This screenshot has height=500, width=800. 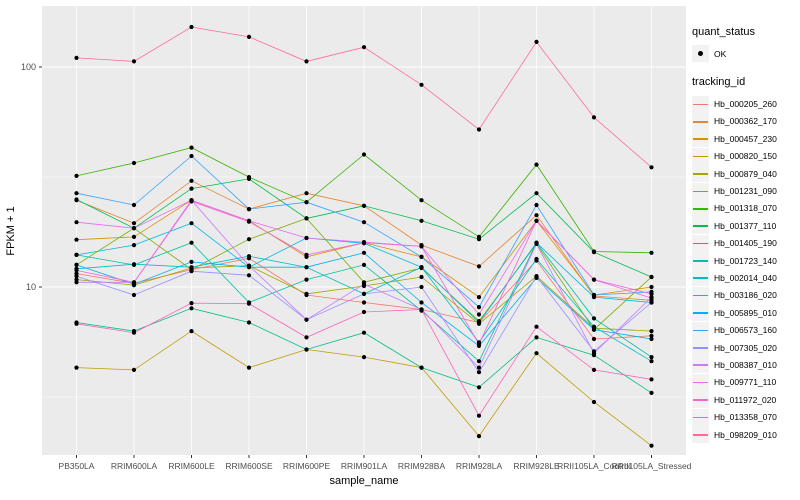 What do you see at coordinates (364, 466) in the screenshot?
I see `x-tick-label: RRIM901LA` at bounding box center [364, 466].